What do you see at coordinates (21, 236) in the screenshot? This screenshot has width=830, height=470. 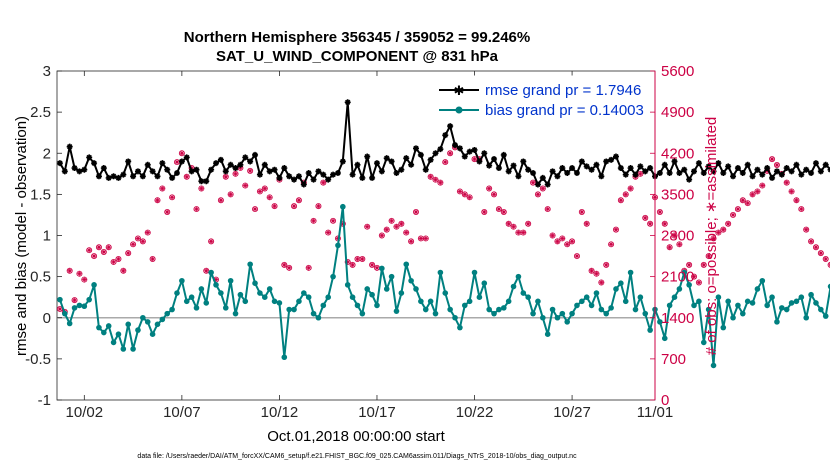 I see `y-axis-left-label: rmse and bias (model - observation)` at bounding box center [21, 236].